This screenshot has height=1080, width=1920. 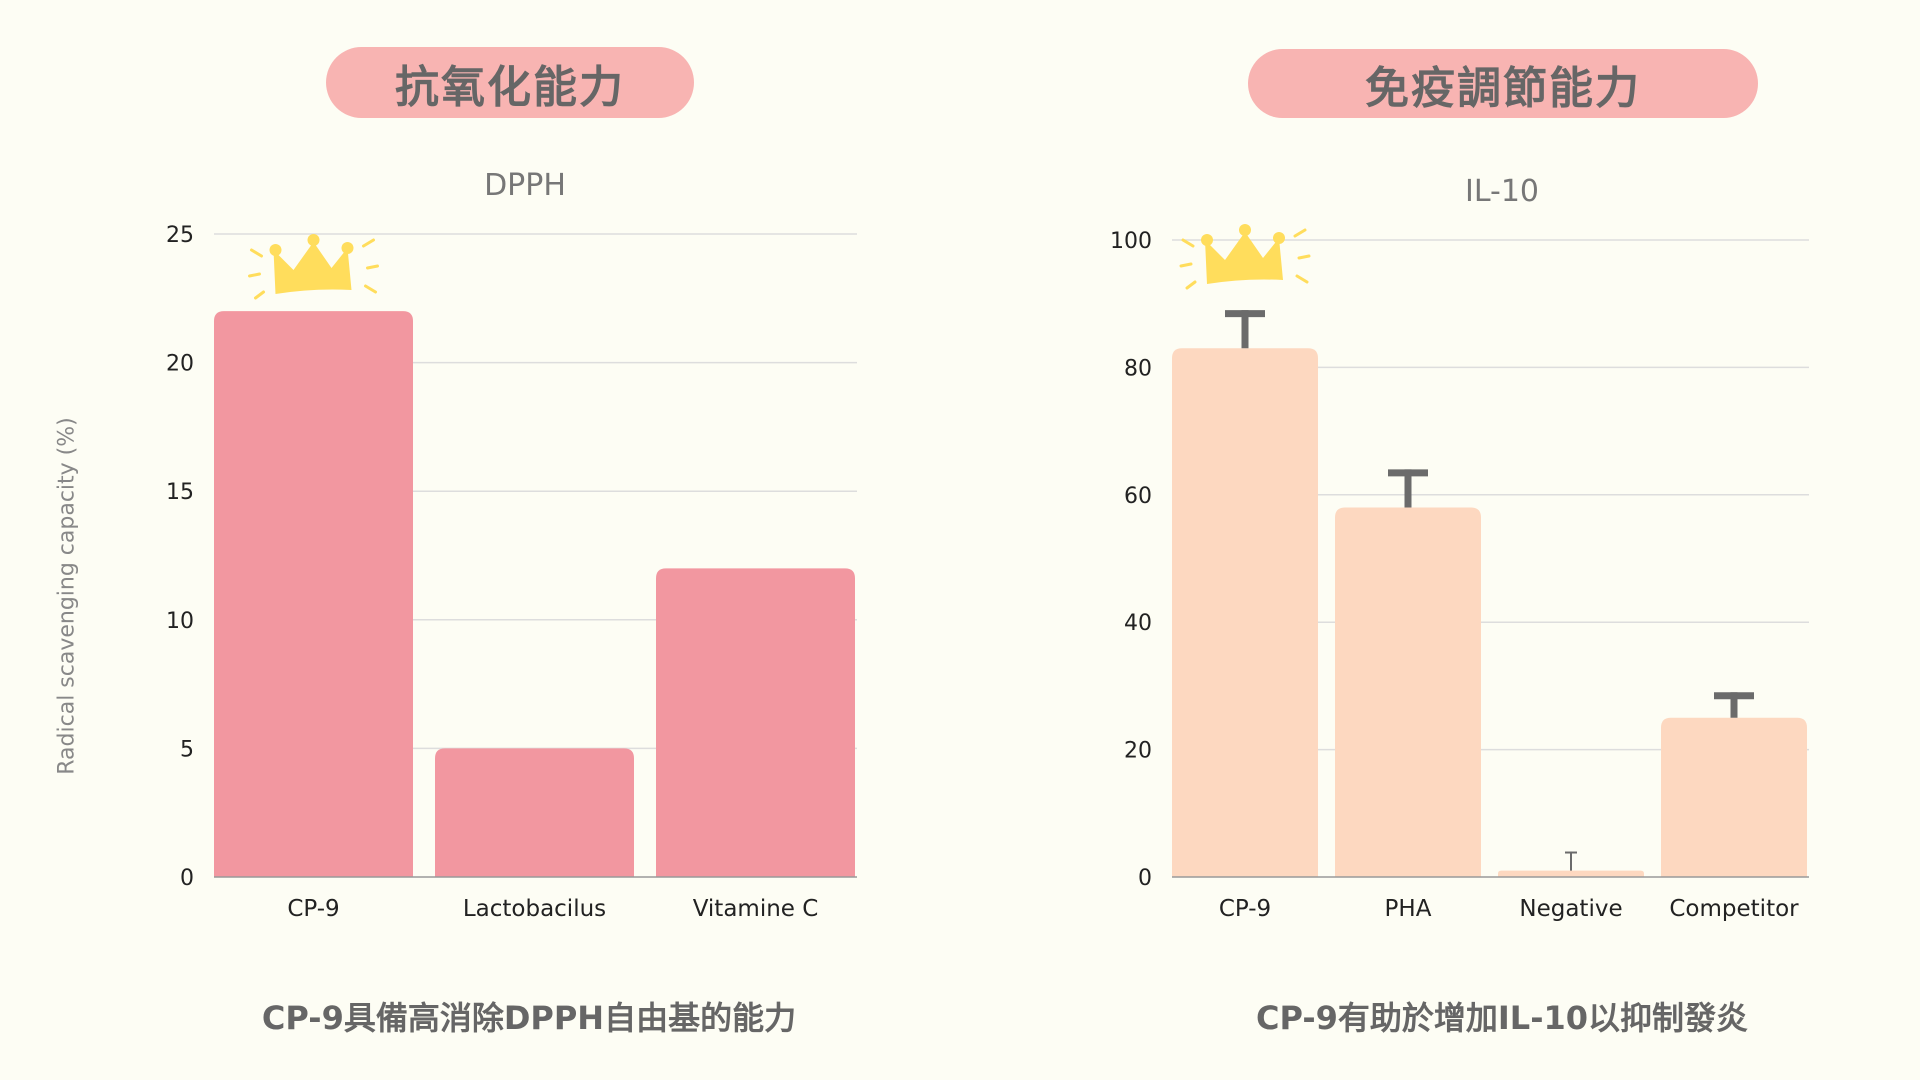 I want to click on left-y-tick-label: 10, so click(x=180, y=621).